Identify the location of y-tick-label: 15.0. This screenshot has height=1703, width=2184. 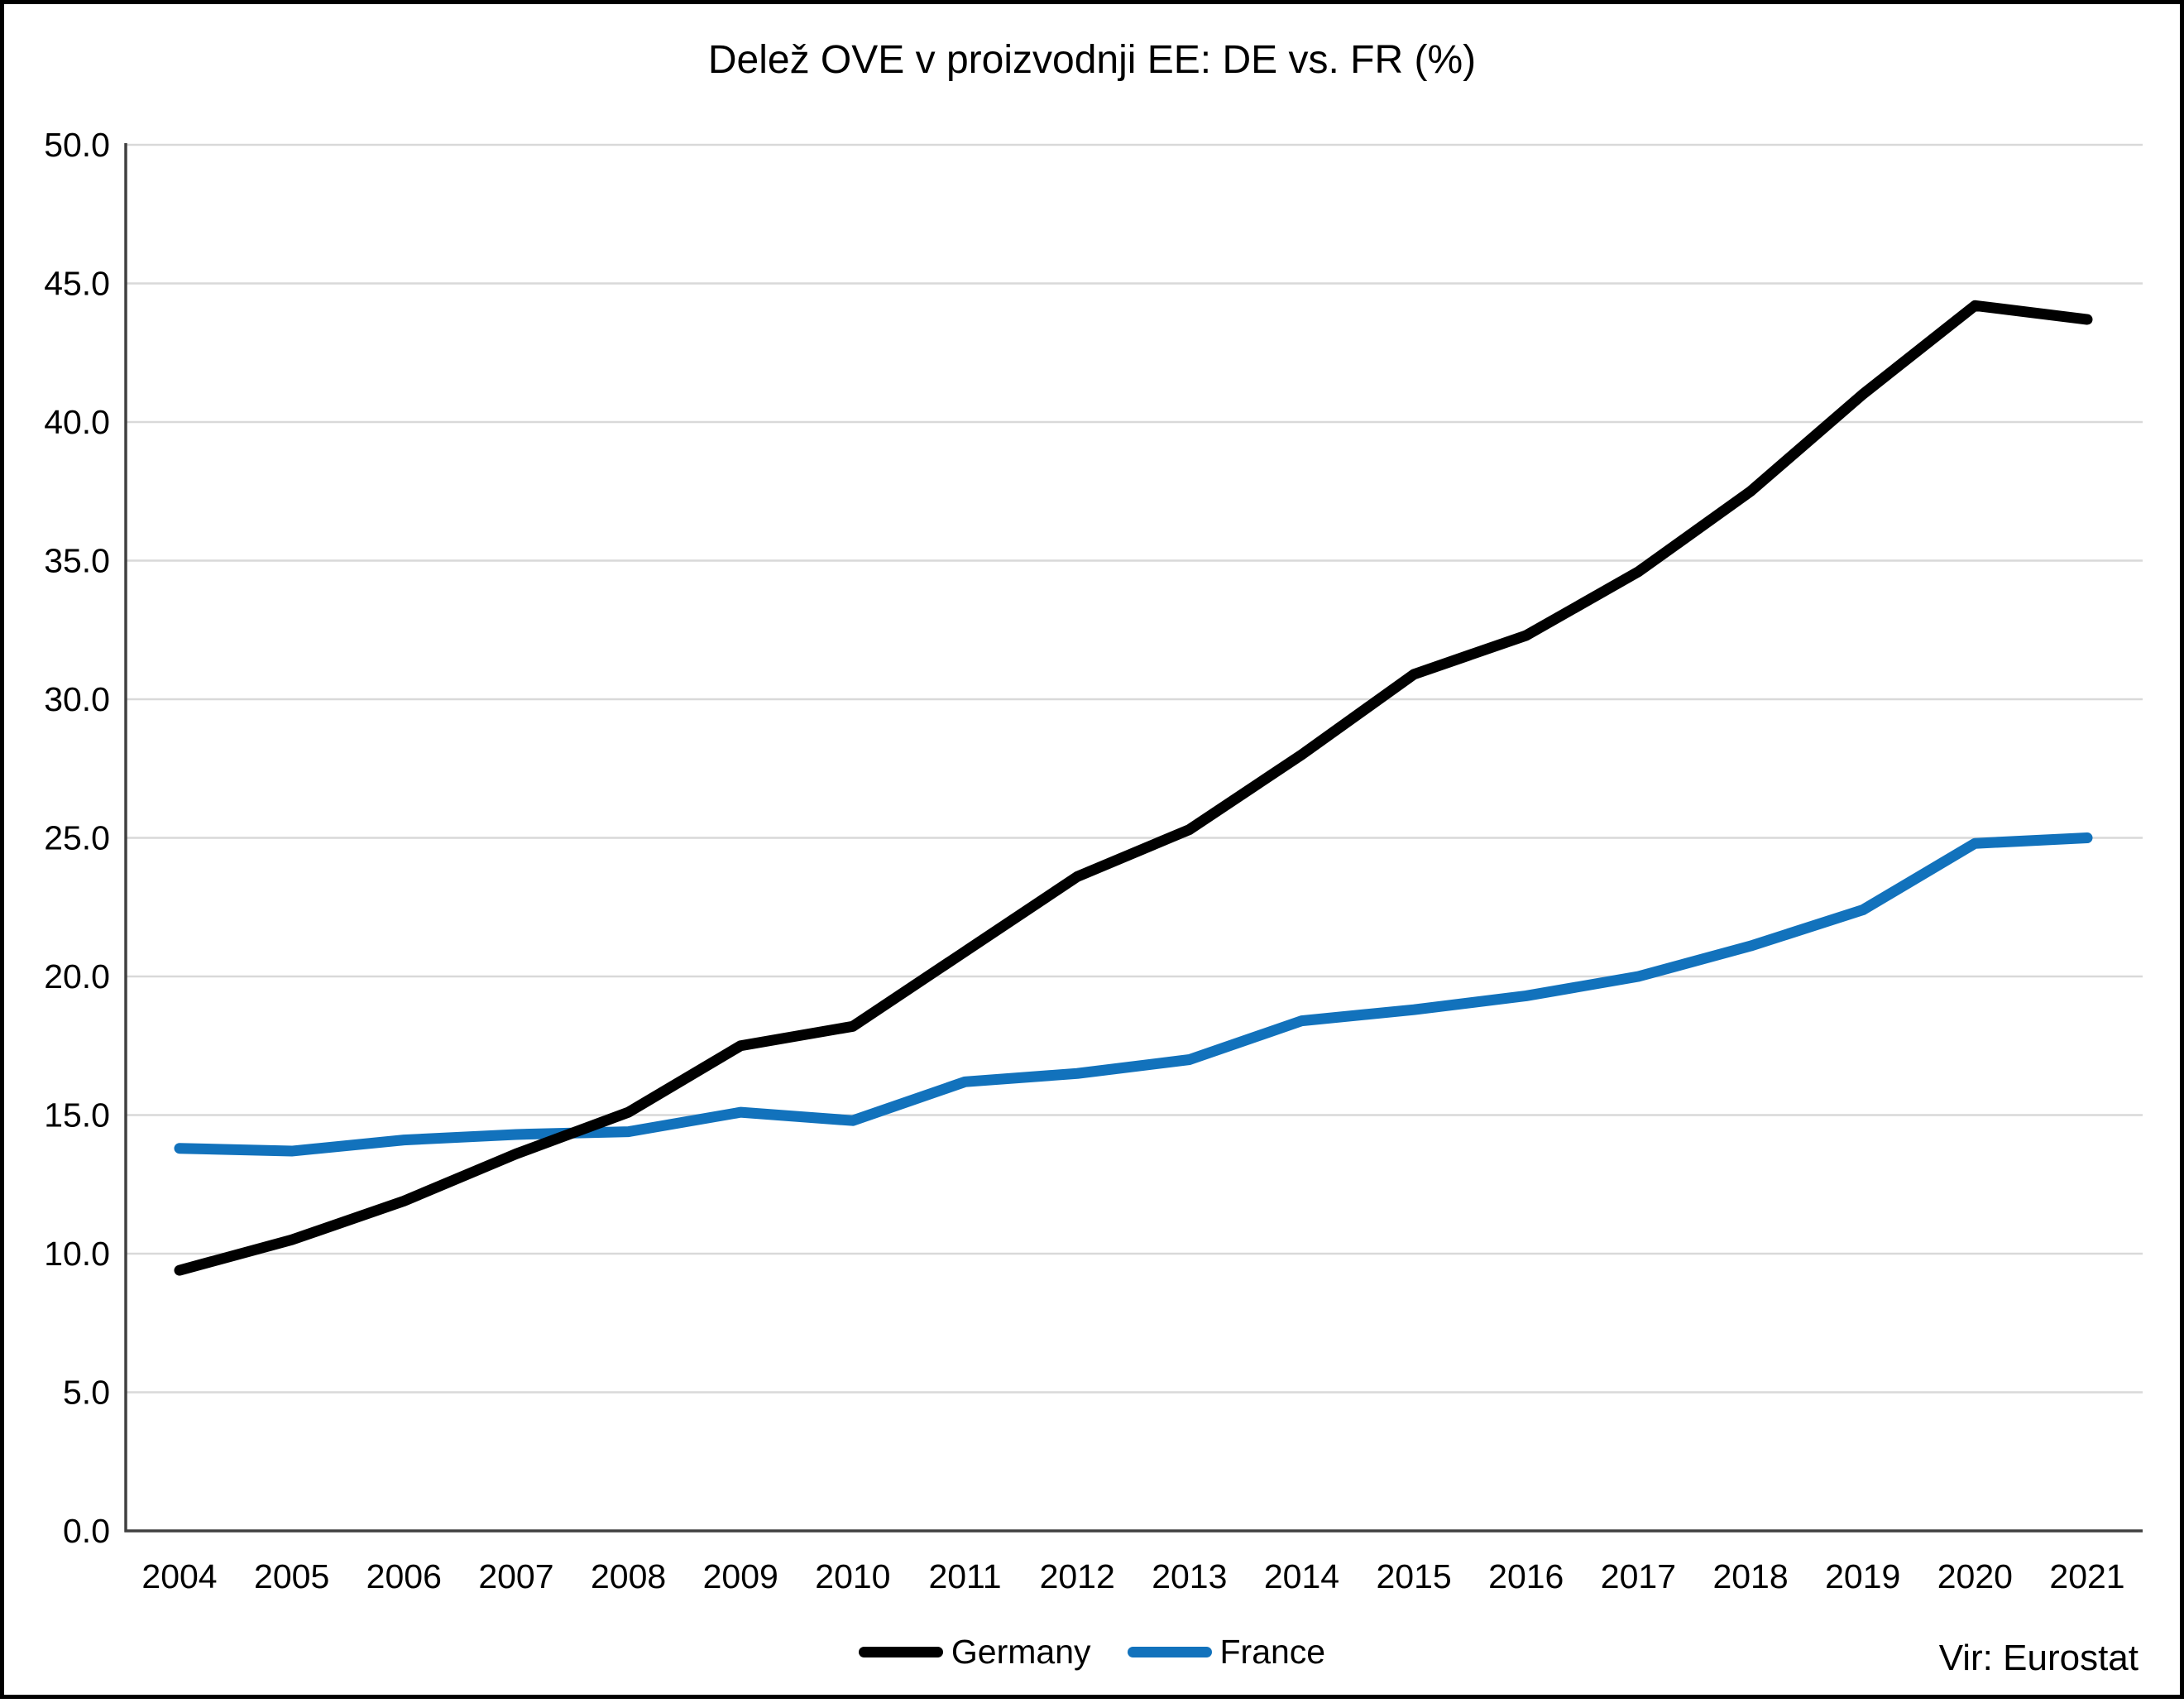
(77, 1115).